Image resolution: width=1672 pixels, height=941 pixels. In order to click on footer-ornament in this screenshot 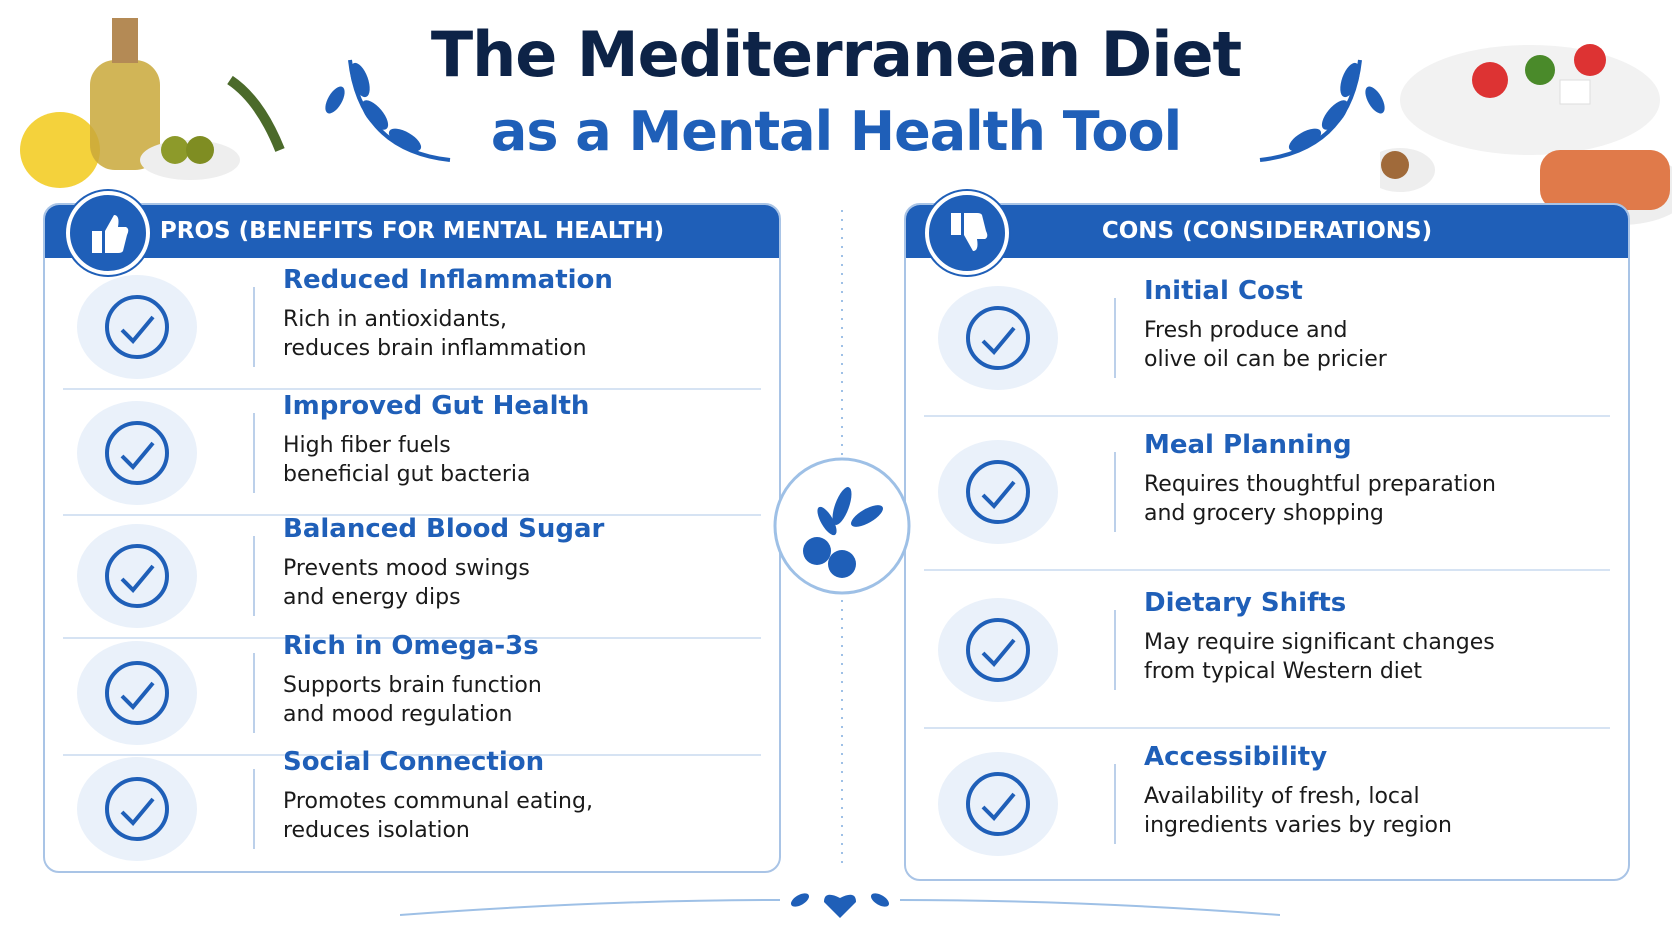, I will do `click(840, 905)`.